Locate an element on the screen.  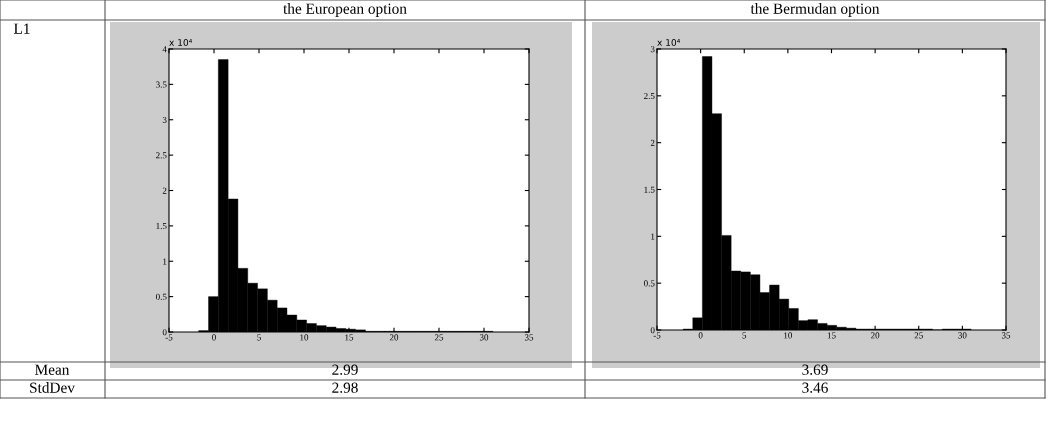
y-tick-label: 4 is located at coordinates (164, 49).